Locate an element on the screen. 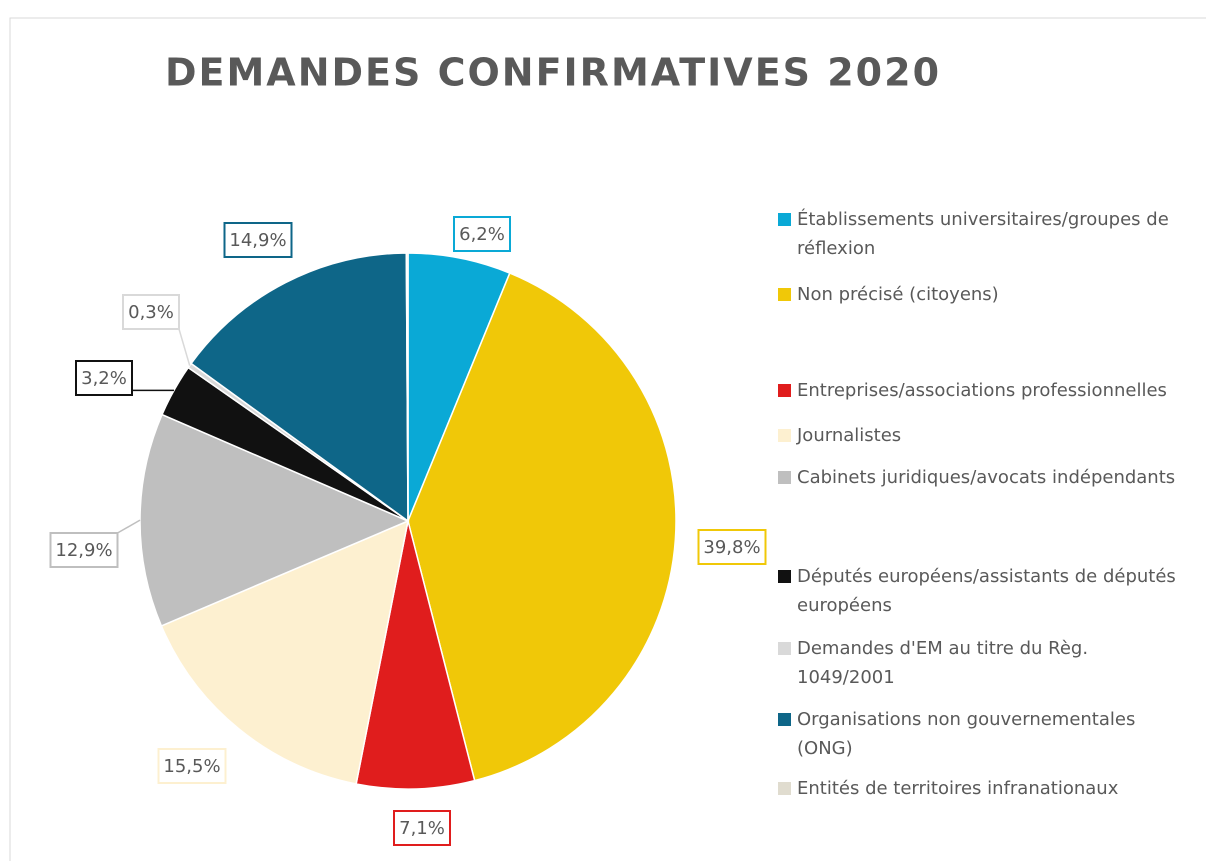 The width and height of the screenshot is (1206, 861). data-label: 6,2% is located at coordinates (482, 234).